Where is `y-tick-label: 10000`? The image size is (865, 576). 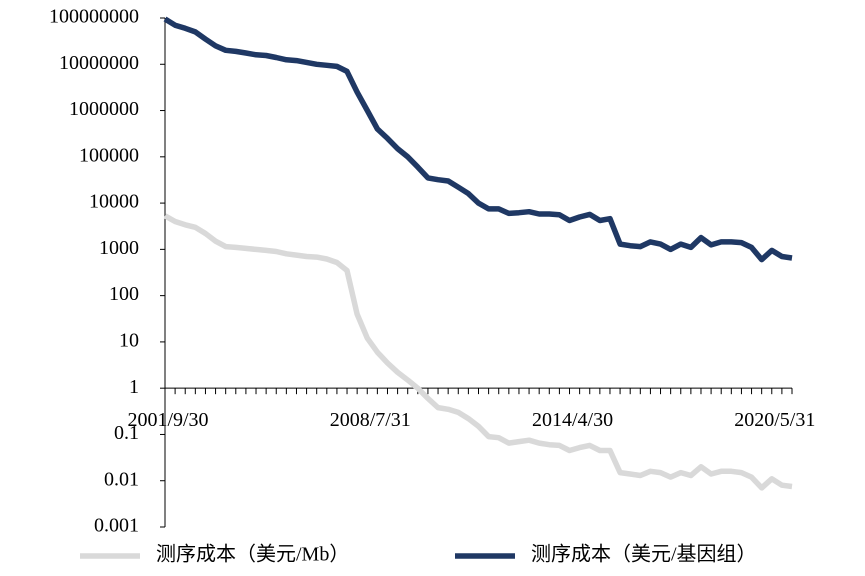
y-tick-label: 10000 is located at coordinates (114, 202).